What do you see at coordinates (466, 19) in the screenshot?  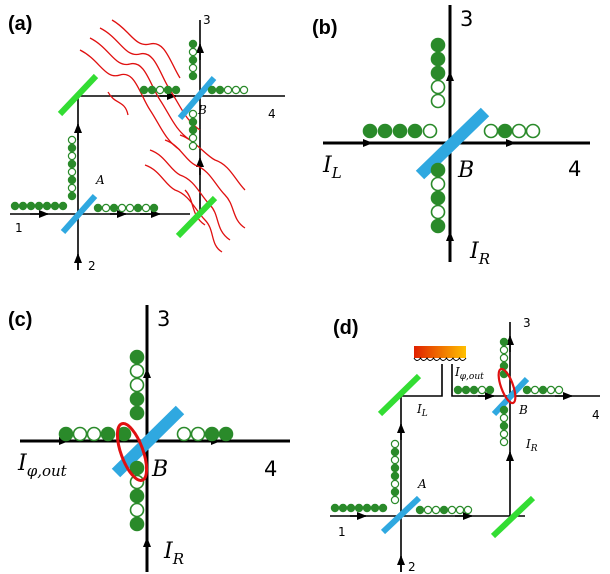 I see `port-3-label: 3` at bounding box center [466, 19].